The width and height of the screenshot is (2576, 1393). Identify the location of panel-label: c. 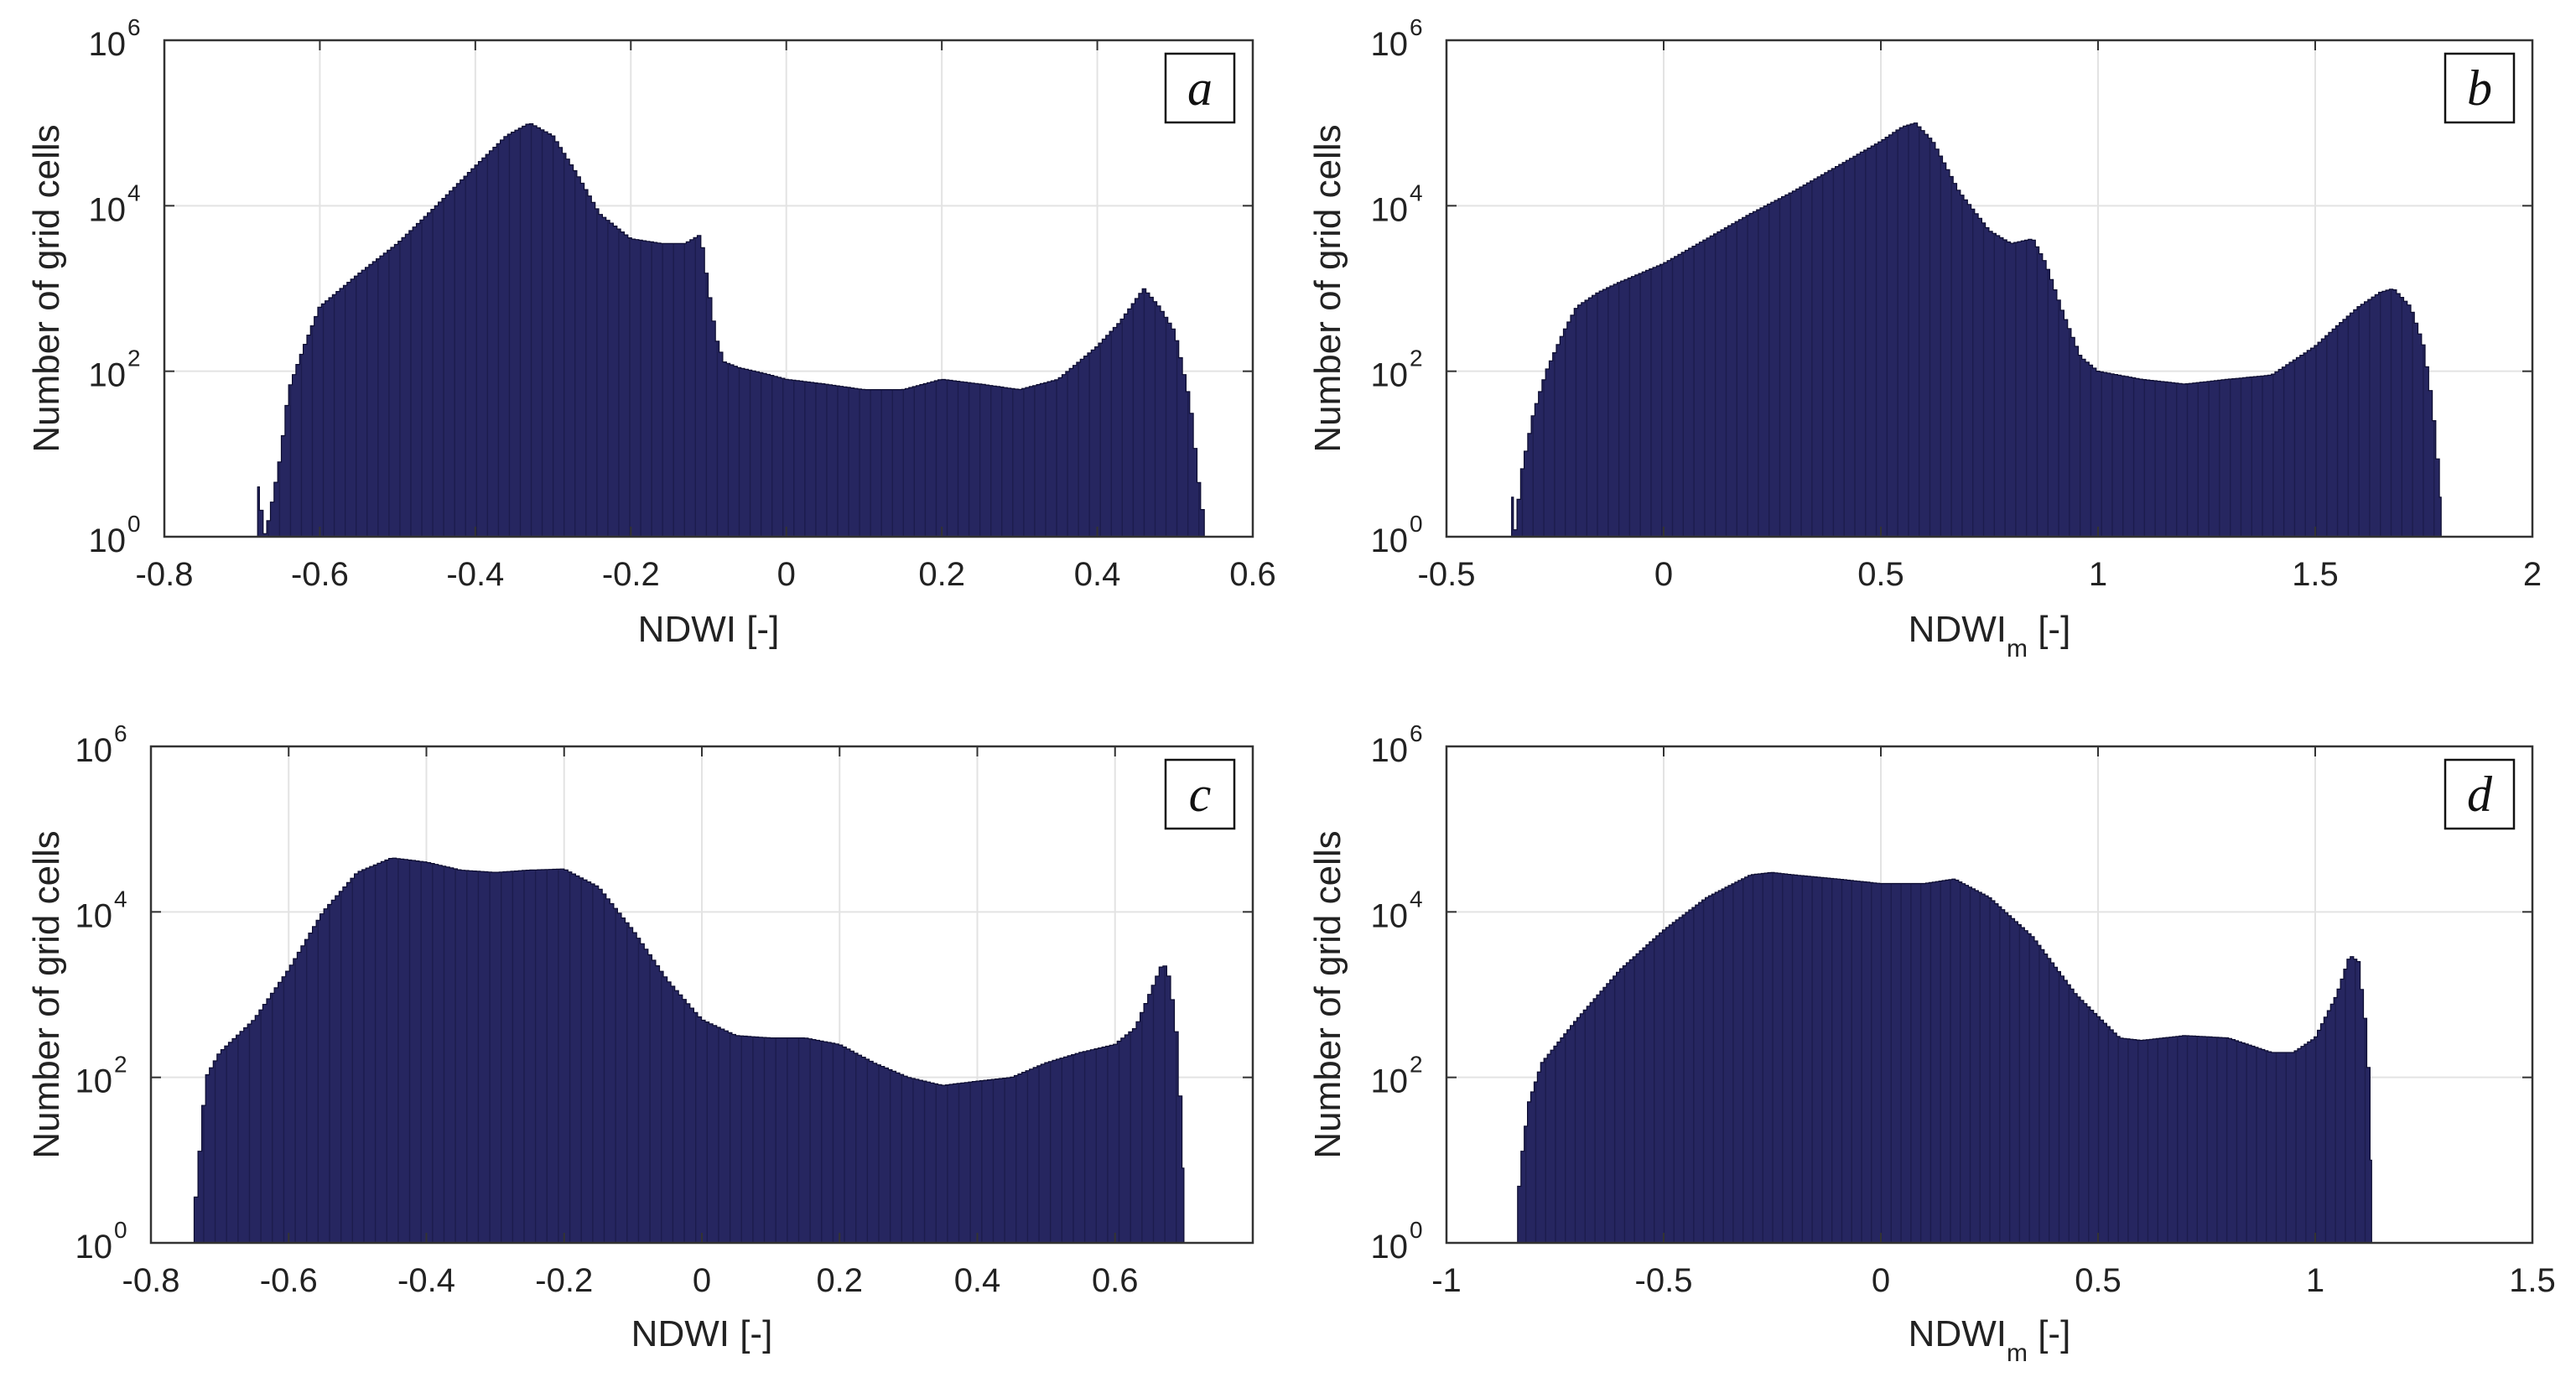
(1200, 794).